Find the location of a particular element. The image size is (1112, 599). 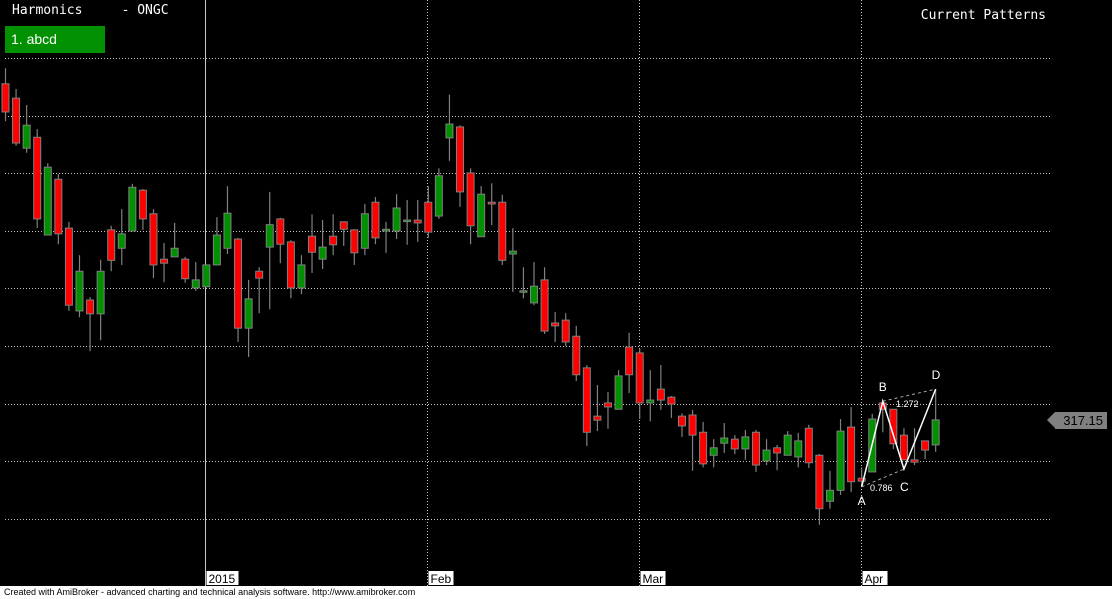

pattern-point-b: B is located at coordinates (883, 387).